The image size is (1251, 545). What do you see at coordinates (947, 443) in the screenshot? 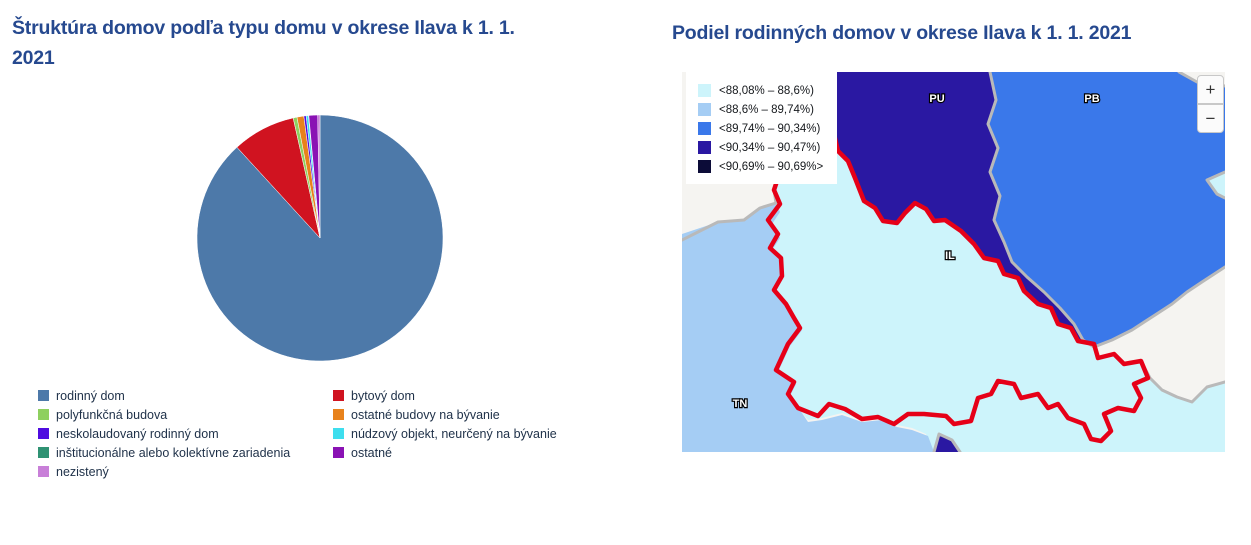
I see `region-dark-sliver` at bounding box center [947, 443].